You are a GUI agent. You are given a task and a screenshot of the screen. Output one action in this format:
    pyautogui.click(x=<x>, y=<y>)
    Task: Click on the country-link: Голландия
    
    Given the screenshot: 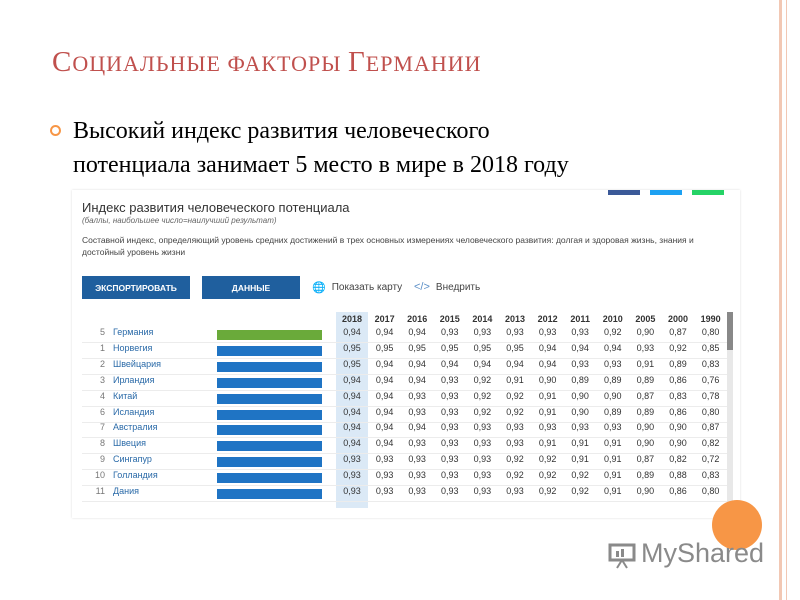 What is the action you would take?
    pyautogui.click(x=135, y=475)
    